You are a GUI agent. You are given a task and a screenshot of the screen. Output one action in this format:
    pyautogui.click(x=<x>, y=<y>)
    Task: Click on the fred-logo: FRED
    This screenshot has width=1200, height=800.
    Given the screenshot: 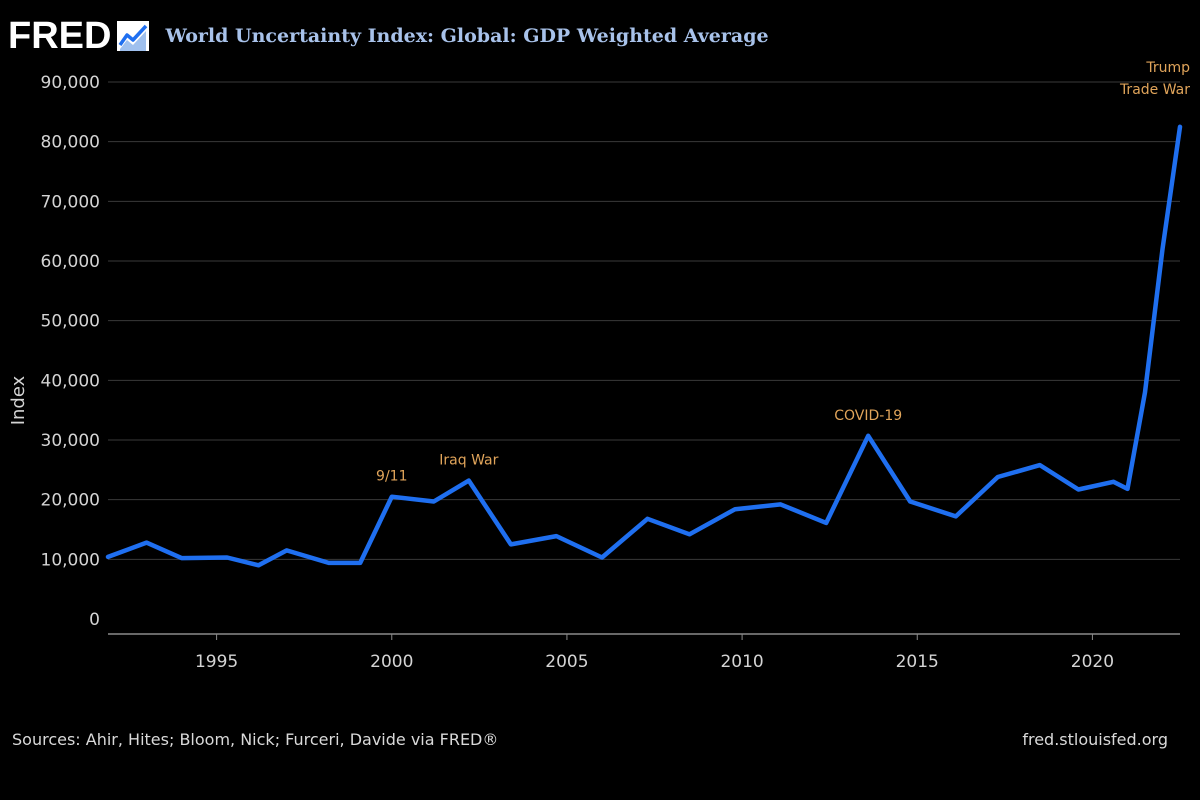 What is the action you would take?
    pyautogui.click(x=79, y=36)
    